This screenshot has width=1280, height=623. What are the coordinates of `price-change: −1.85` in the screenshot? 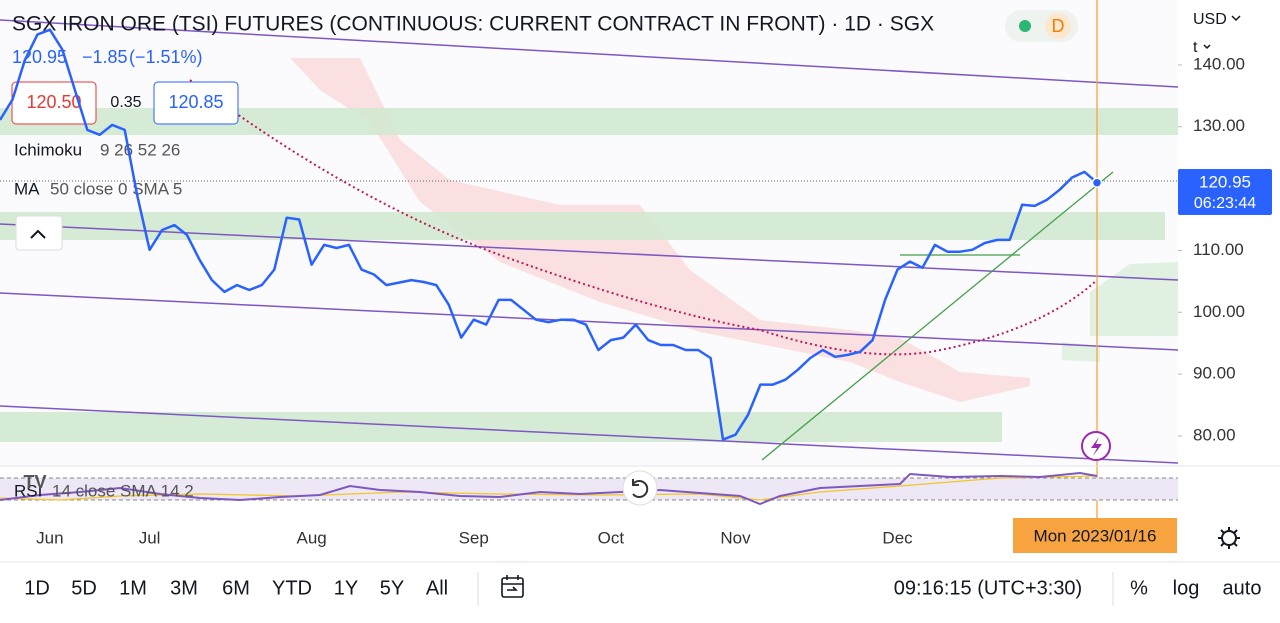 It's located at (105, 57).